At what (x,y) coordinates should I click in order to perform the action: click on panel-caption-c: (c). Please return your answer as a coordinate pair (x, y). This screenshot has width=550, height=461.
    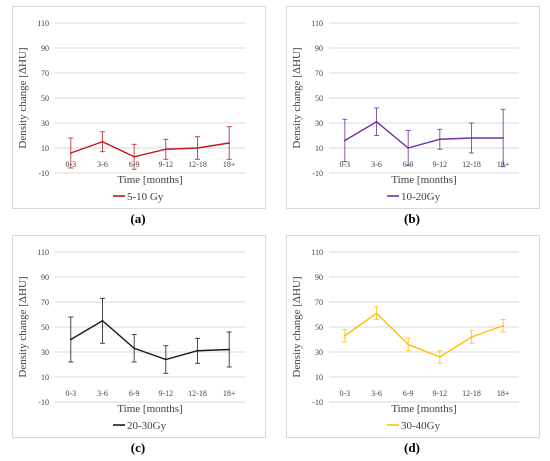
    Looking at the image, I should click on (138, 447).